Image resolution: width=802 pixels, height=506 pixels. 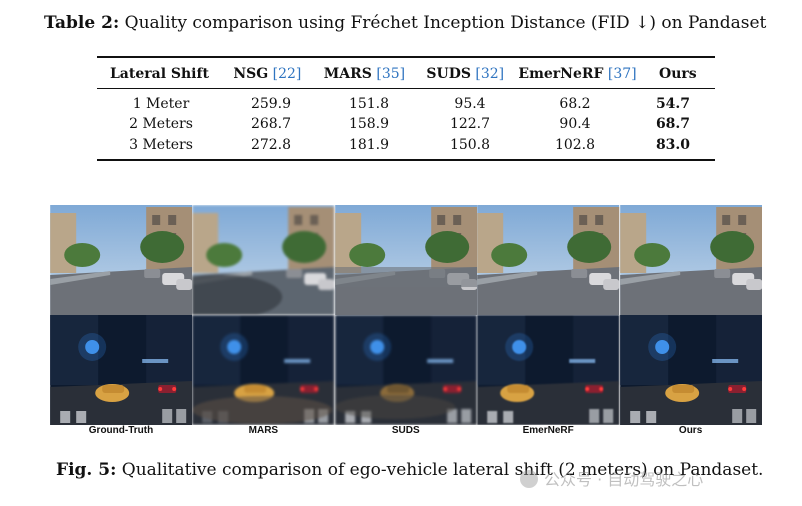 What do you see at coordinates (82, 23) in the screenshot?
I see `table-label: Table 2:` at bounding box center [82, 23].